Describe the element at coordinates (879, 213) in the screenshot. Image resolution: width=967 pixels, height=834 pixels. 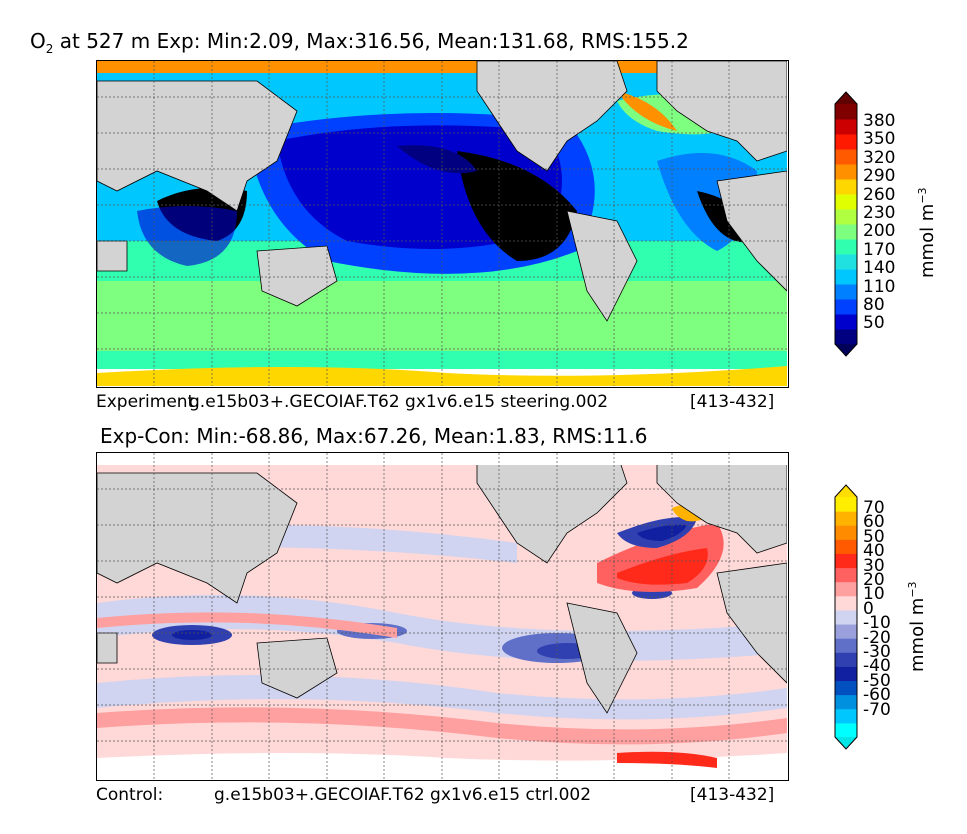
I see `colorbar-tick-label: 230` at that location.